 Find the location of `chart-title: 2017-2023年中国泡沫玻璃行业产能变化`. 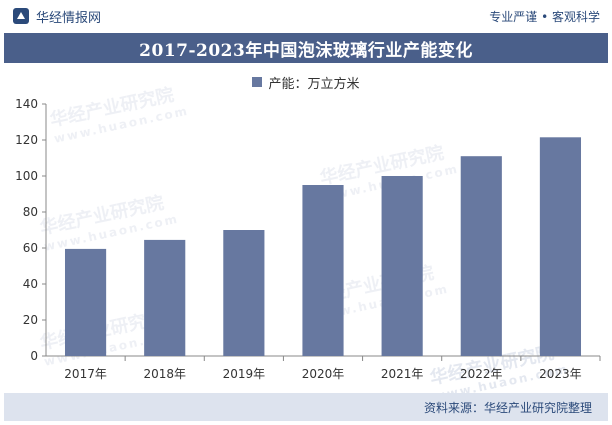

chart-title: 2017-2023年中国泡沫玻璃行业产能变化 is located at coordinates (306, 50).